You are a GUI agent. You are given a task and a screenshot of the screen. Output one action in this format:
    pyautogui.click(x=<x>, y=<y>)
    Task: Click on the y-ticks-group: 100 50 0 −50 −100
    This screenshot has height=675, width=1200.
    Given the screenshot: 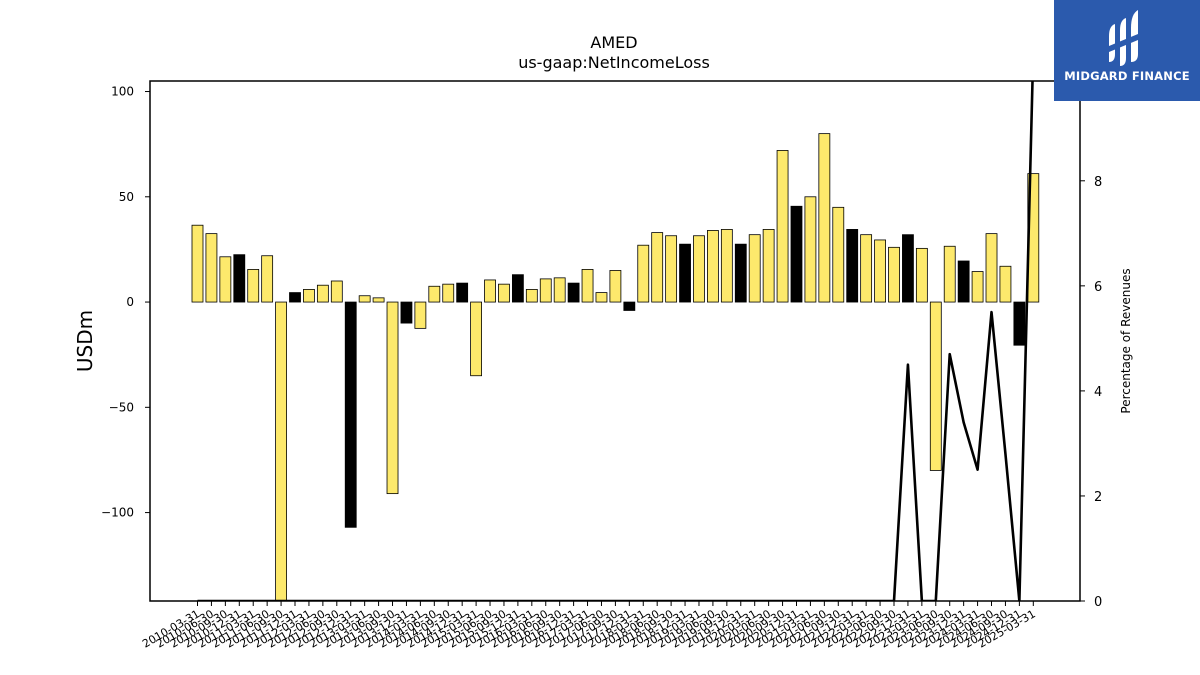 What is the action you would take?
    pyautogui.click(x=125, y=302)
    